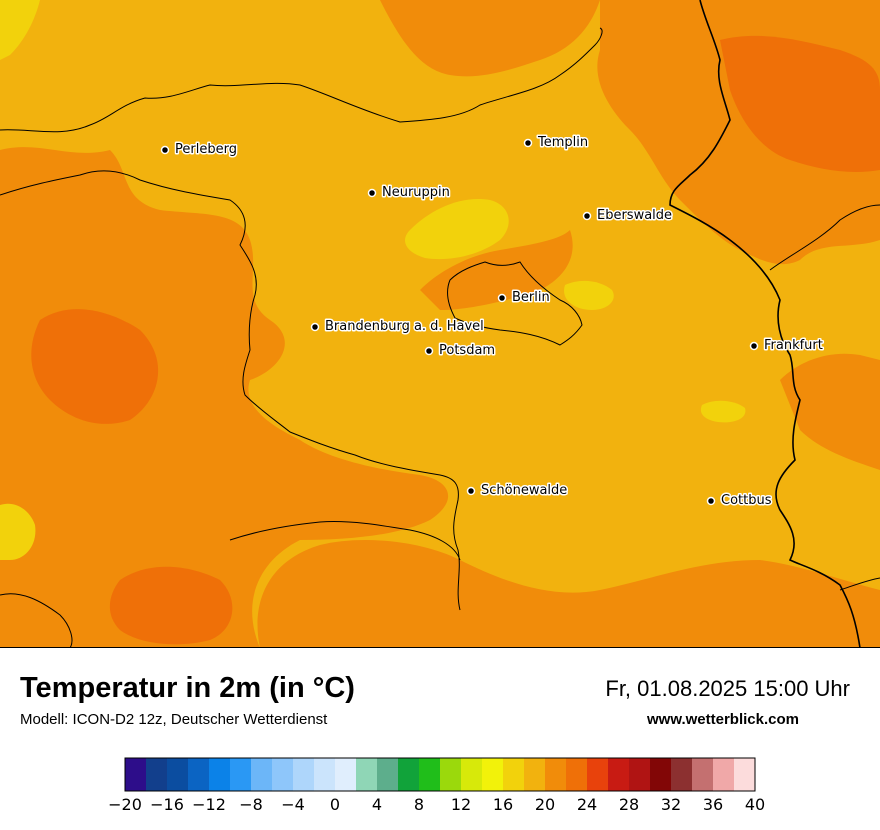 The width and height of the screenshot is (880, 830). What do you see at coordinates (713, 804) in the screenshot?
I see `legend-tick-label: 36` at bounding box center [713, 804].